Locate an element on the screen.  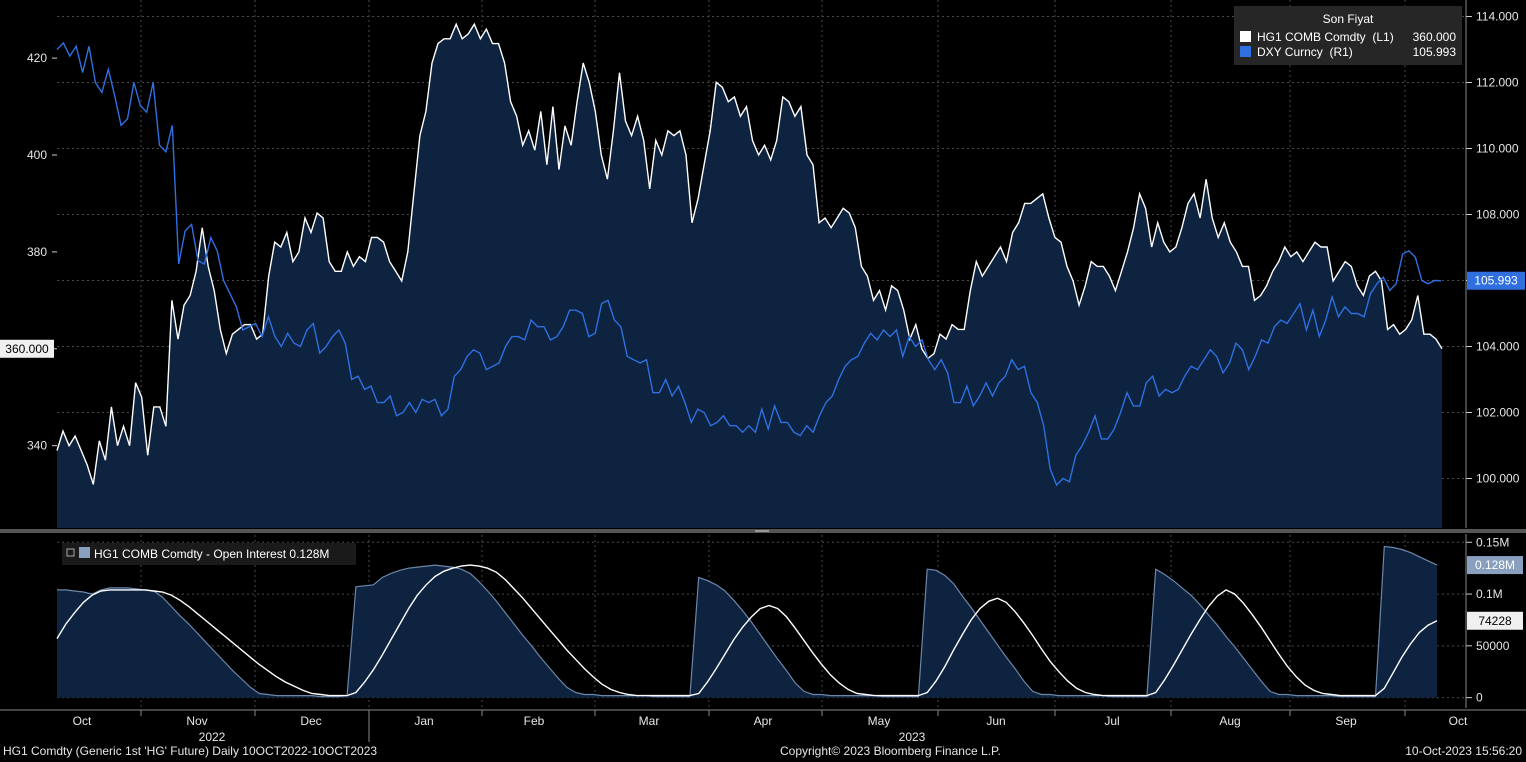
x-tick-label-8: Jun is located at coordinates (995, 721).